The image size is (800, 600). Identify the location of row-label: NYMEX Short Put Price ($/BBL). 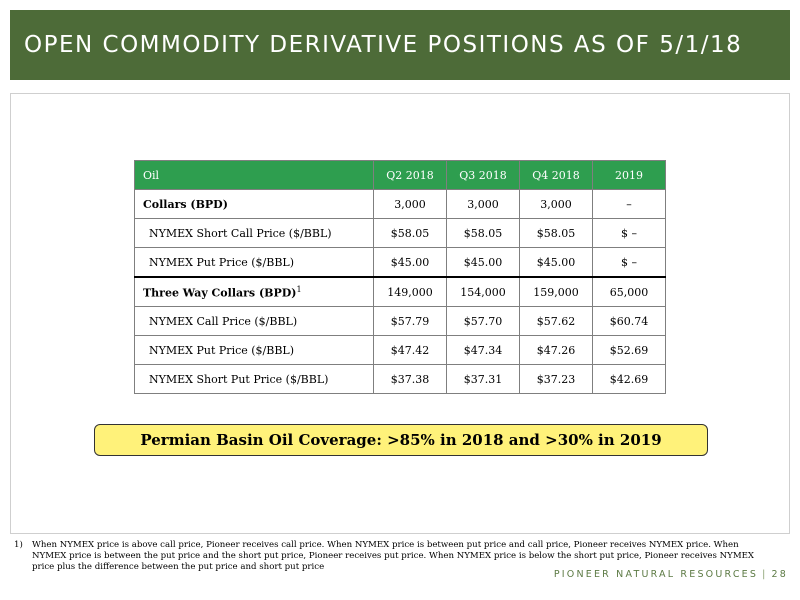
(254, 379).